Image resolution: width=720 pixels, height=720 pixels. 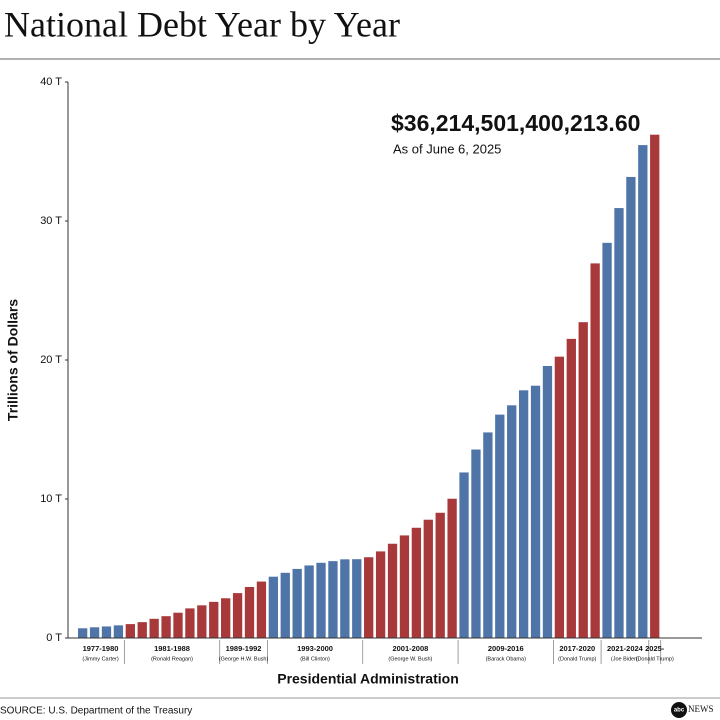 I want to click on chart-title: National Debt Year by Year, so click(x=202, y=24).